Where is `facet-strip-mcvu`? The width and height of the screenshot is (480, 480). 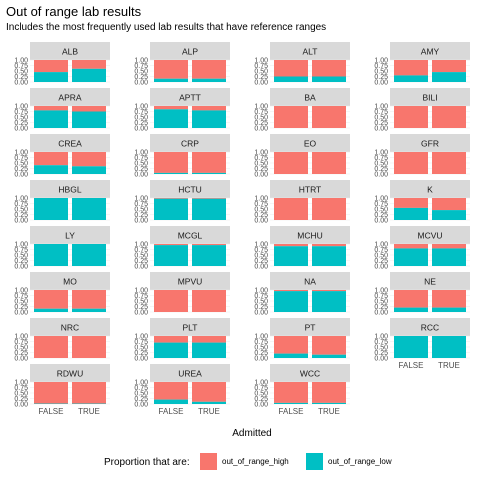 facet-strip-mcvu is located at coordinates (430, 235).